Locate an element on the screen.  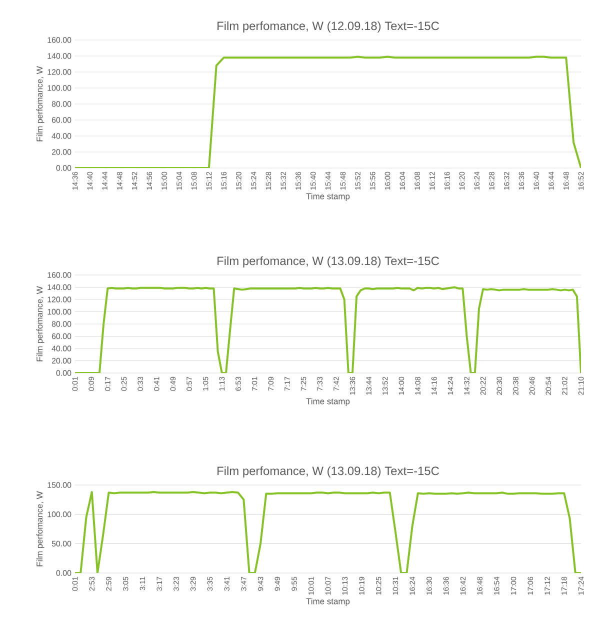
chart-title: Film perfomance, W (12.09.18) Text=-15C is located at coordinates (328, 26).